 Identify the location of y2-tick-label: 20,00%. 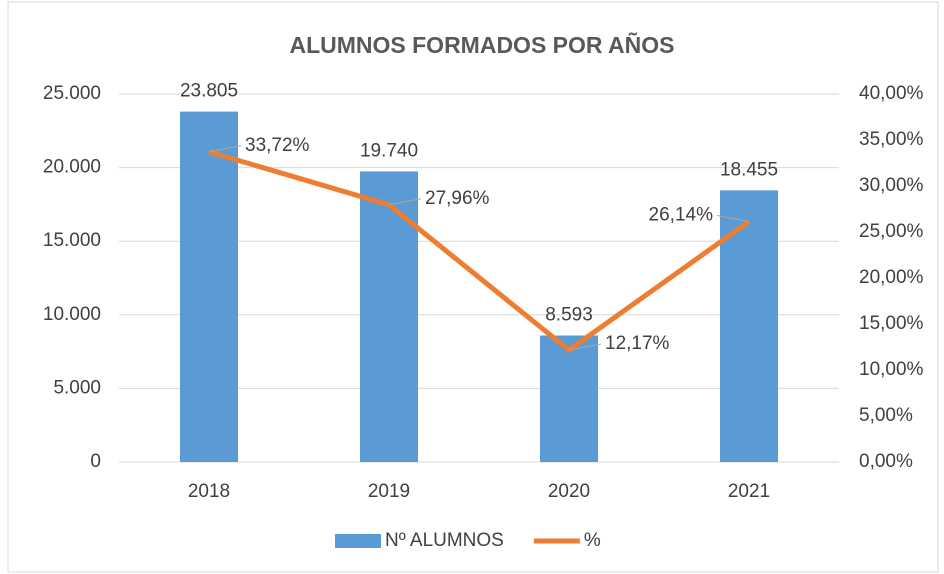
(891, 277).